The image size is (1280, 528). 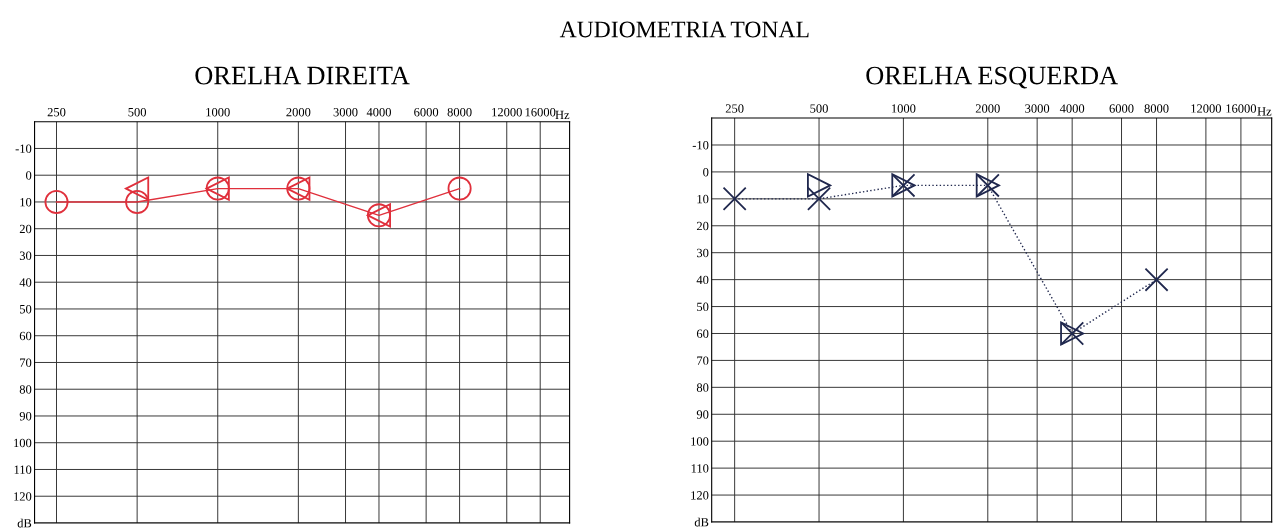 I want to click on text: AUDIOMETRIA TONAL, so click(x=684, y=29).